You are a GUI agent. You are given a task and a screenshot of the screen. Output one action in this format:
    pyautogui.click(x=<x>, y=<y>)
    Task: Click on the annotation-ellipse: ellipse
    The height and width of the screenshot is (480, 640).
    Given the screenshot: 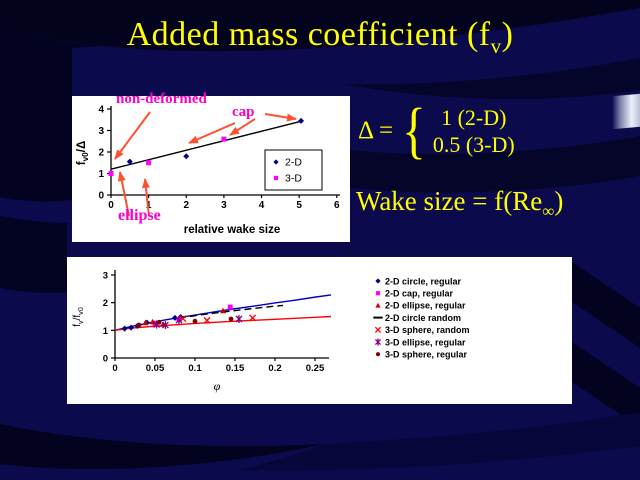 What is the action you would take?
    pyautogui.click(x=139, y=215)
    